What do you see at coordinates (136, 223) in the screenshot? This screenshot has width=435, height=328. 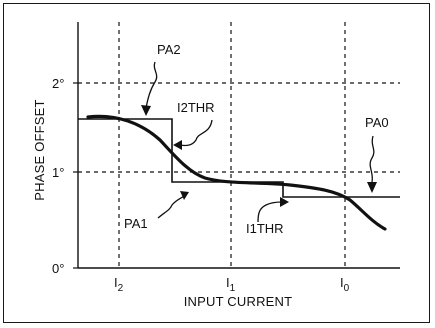 I see `label-pa1: PA1` at bounding box center [136, 223].